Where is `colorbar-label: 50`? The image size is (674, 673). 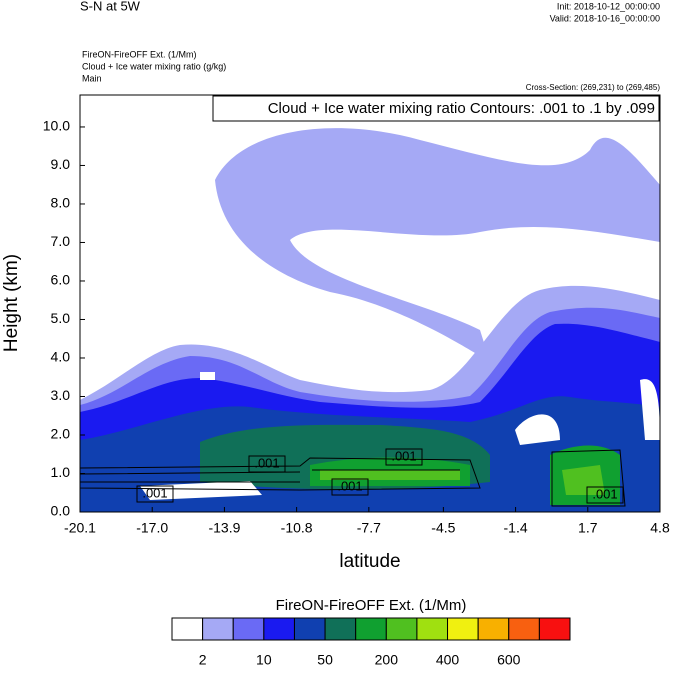
colorbar-label: 50 is located at coordinates (325, 660).